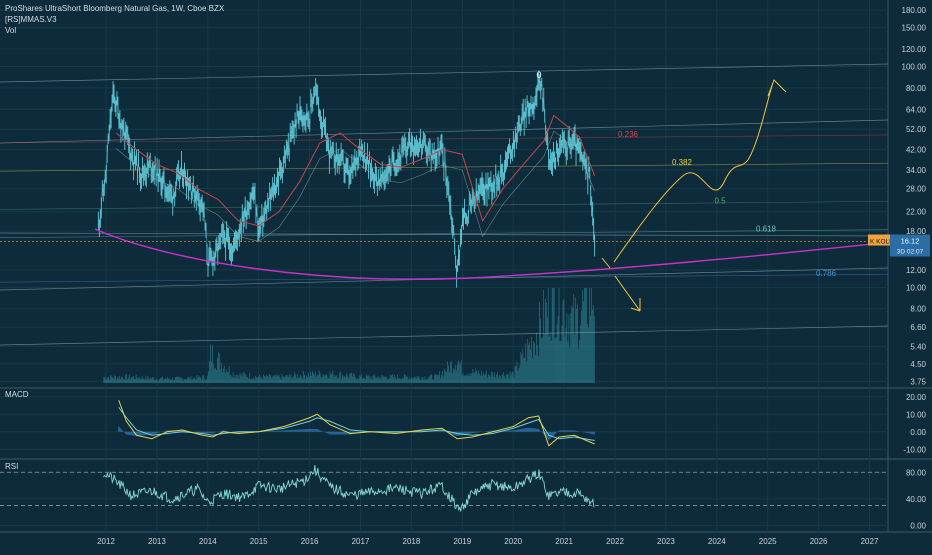 The image size is (932, 555). I want to click on indicator-legend-vol: Vol, so click(11, 30).